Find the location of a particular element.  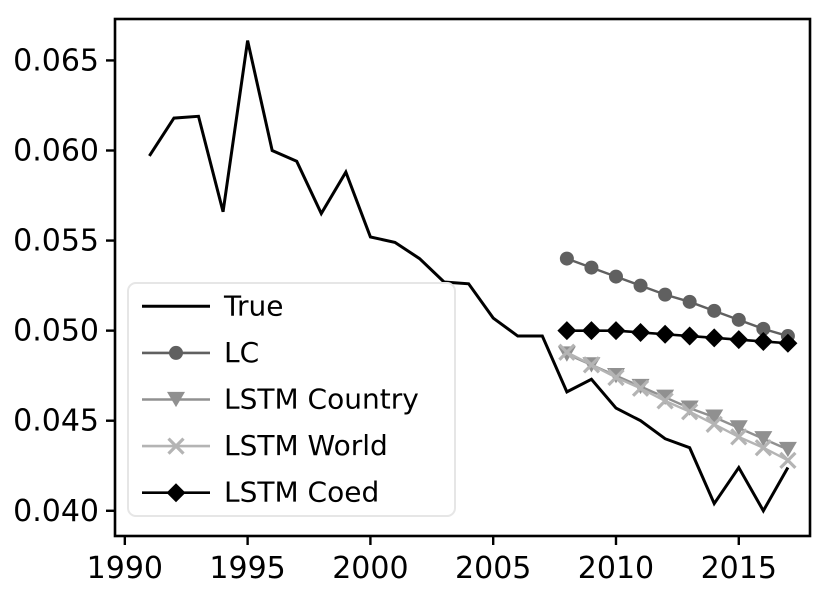

x-tick-label: 2010 is located at coordinates (616, 568).